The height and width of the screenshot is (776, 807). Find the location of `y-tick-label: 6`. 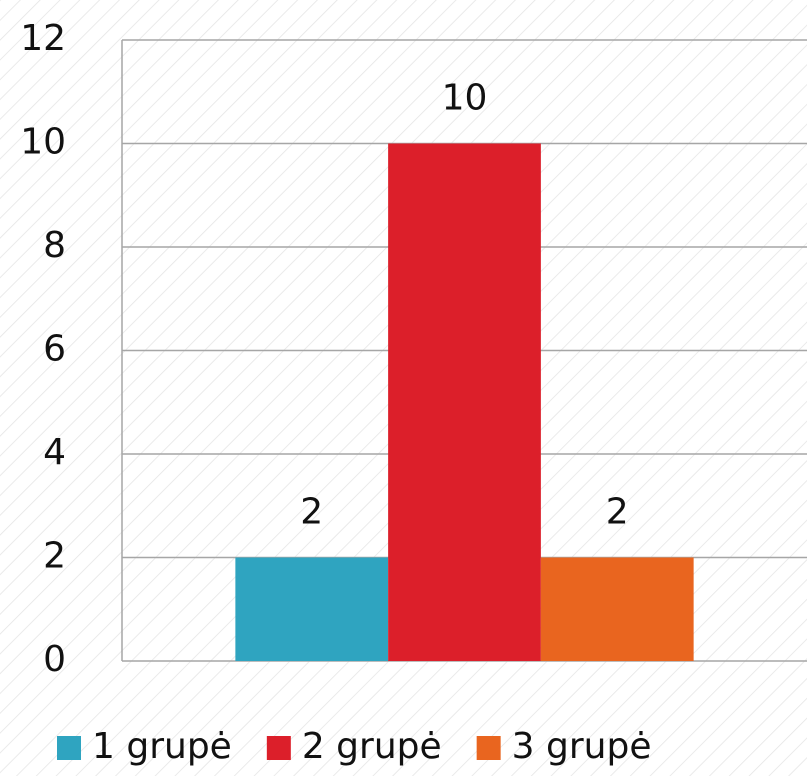

y-tick-label: 6 is located at coordinates (54, 349).